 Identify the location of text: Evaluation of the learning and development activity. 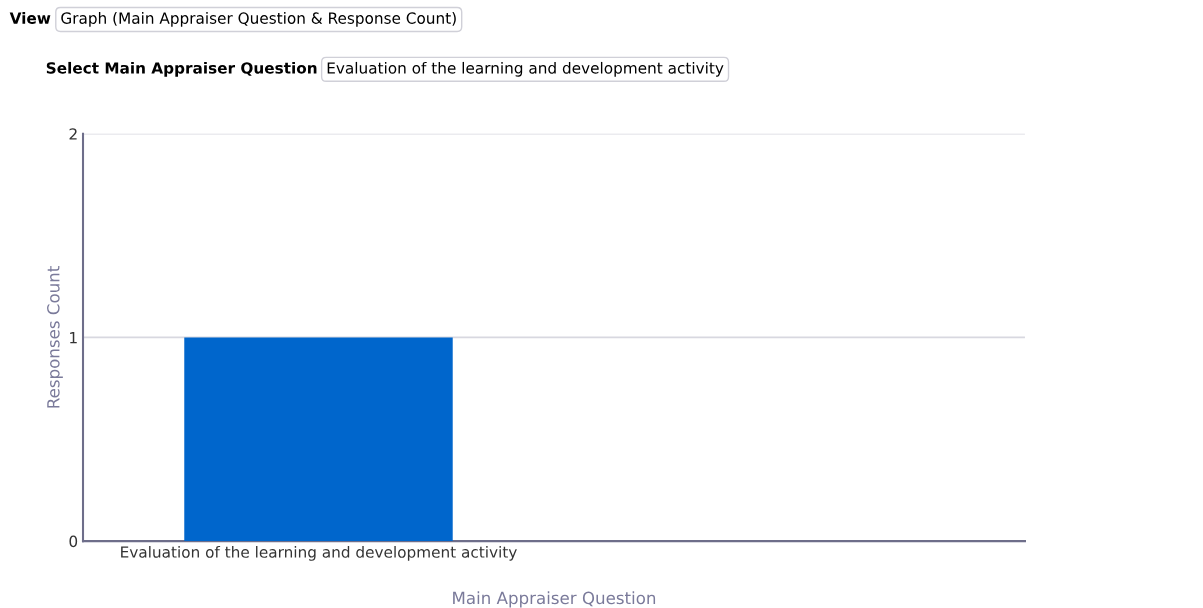
(525, 69).